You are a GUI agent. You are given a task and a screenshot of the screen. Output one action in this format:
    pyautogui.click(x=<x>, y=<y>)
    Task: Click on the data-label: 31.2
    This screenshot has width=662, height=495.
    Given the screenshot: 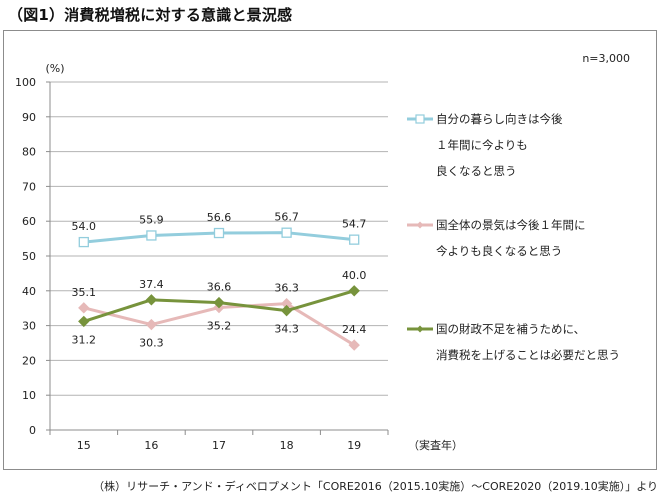 What is the action you would take?
    pyautogui.click(x=84, y=339)
    